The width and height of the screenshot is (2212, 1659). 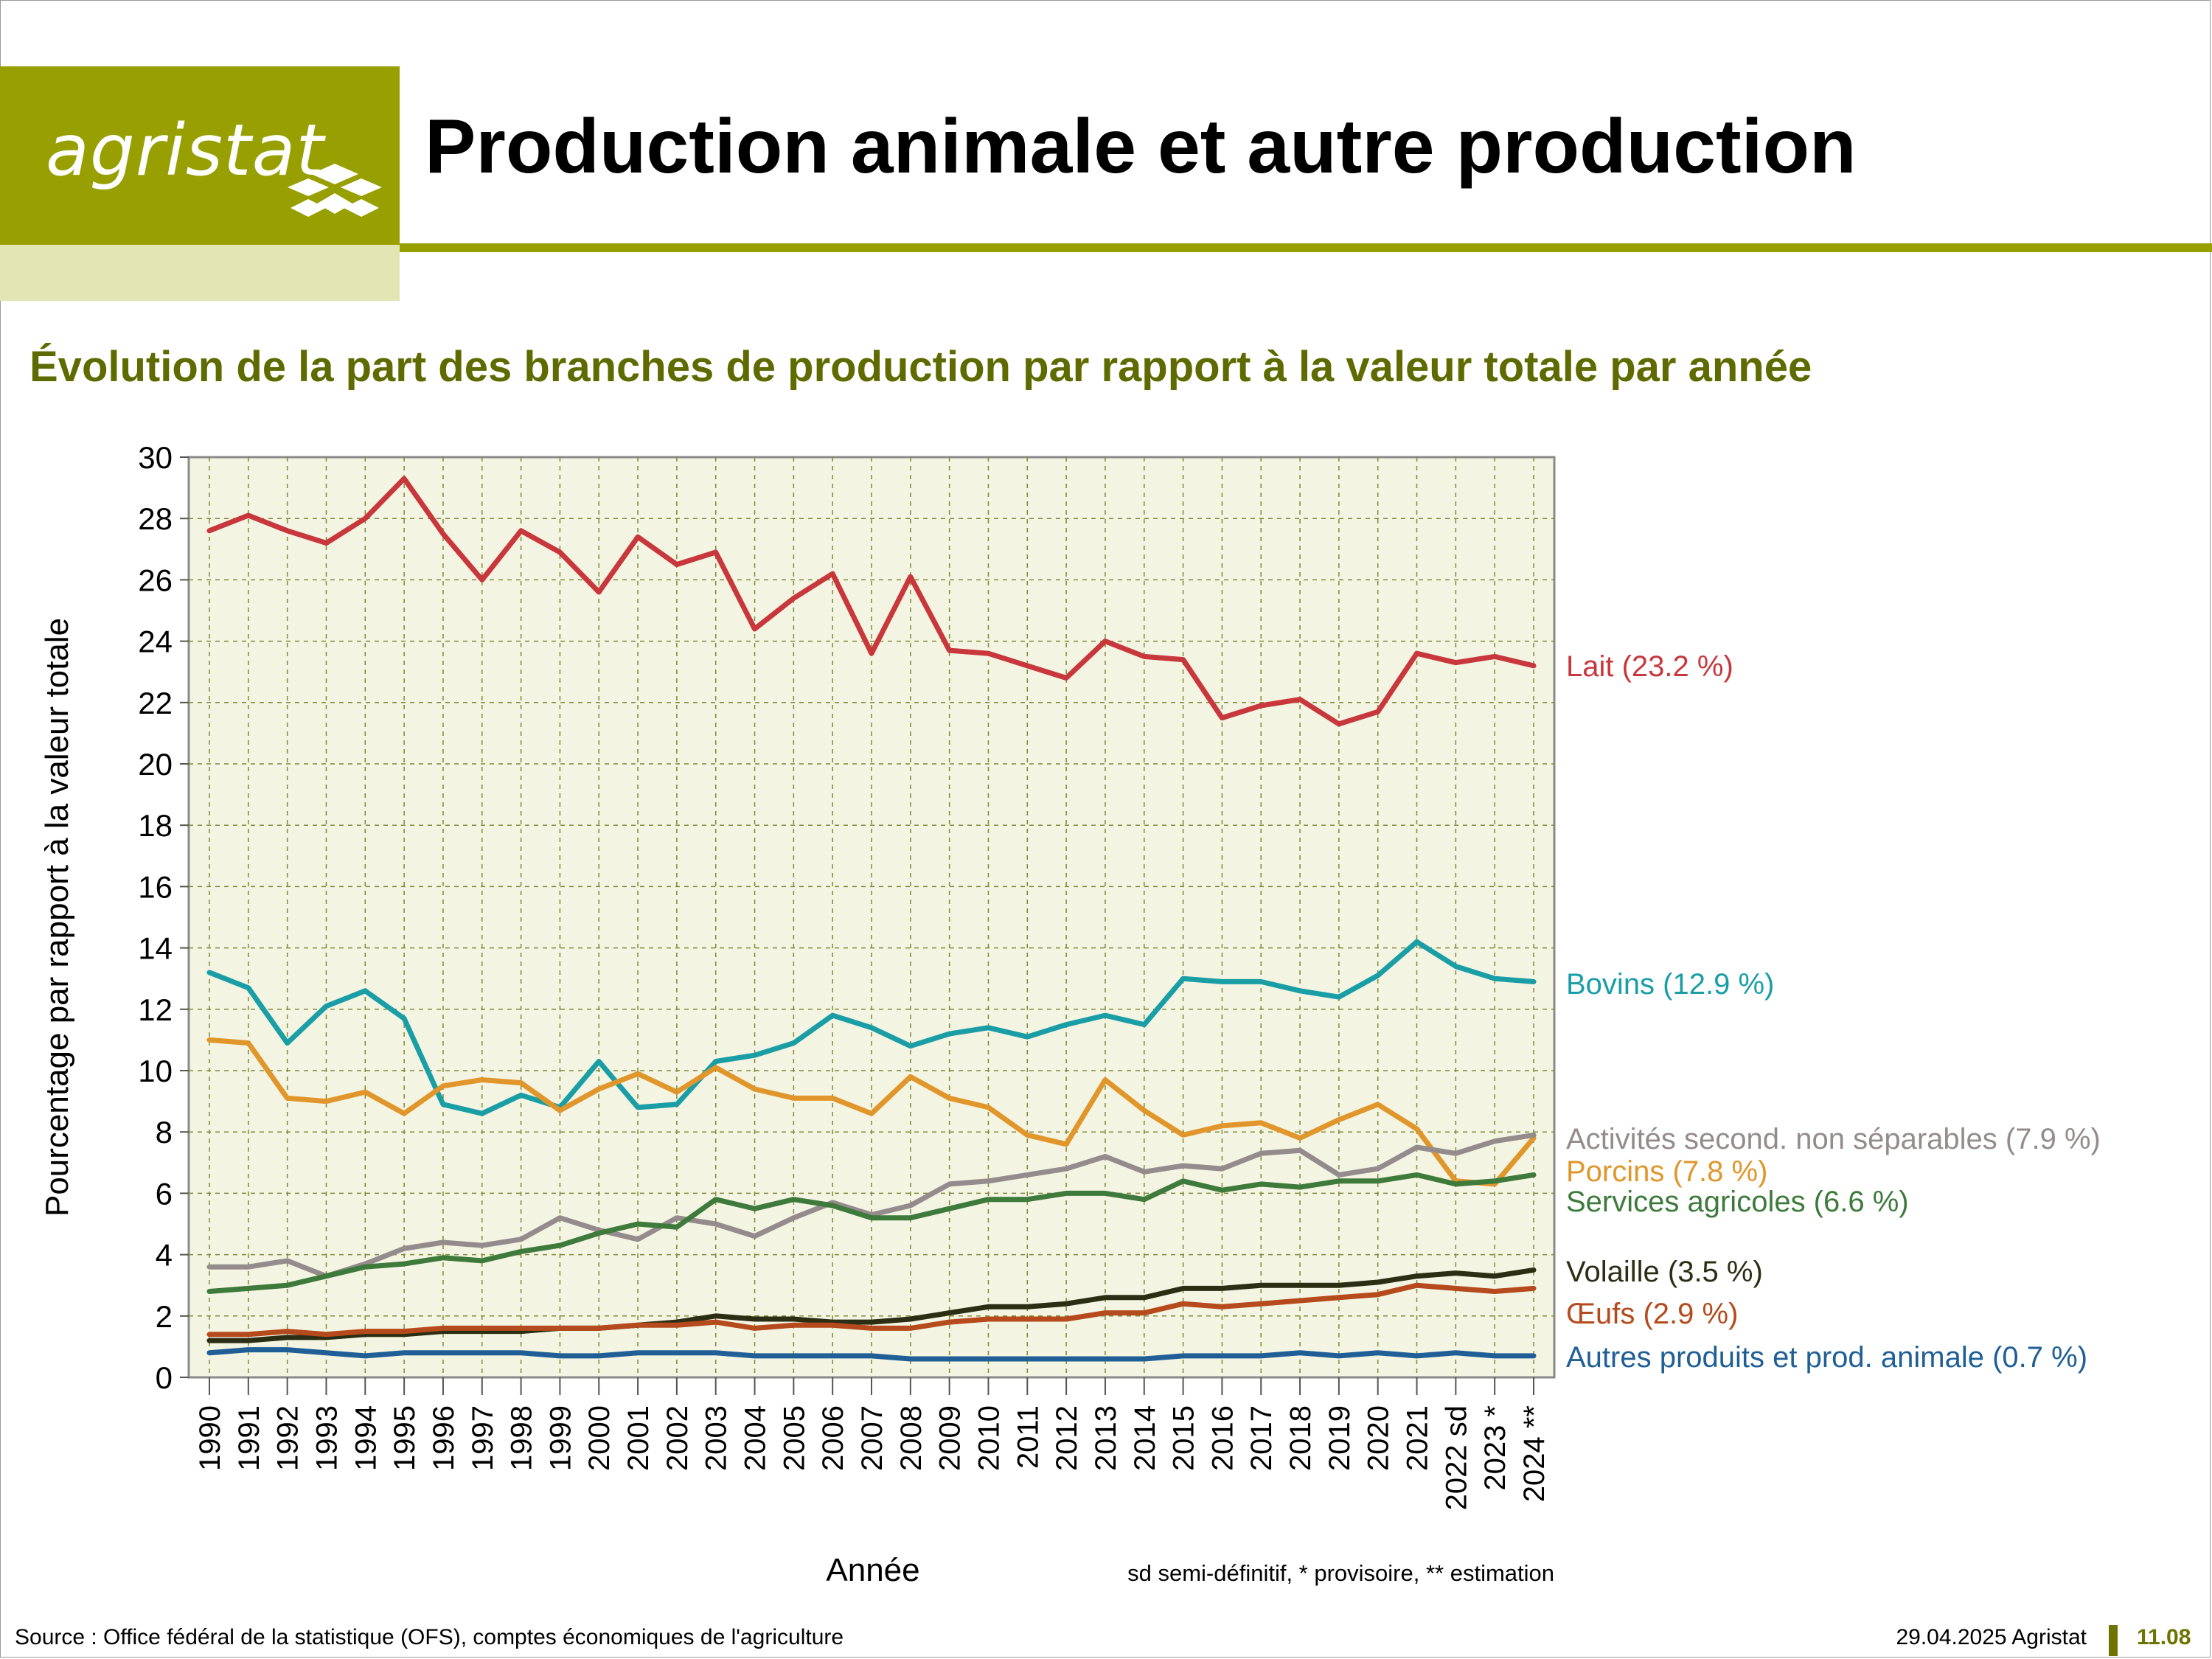 What do you see at coordinates (522, 1438) in the screenshot?
I see `x-tick-label: 1998` at bounding box center [522, 1438].